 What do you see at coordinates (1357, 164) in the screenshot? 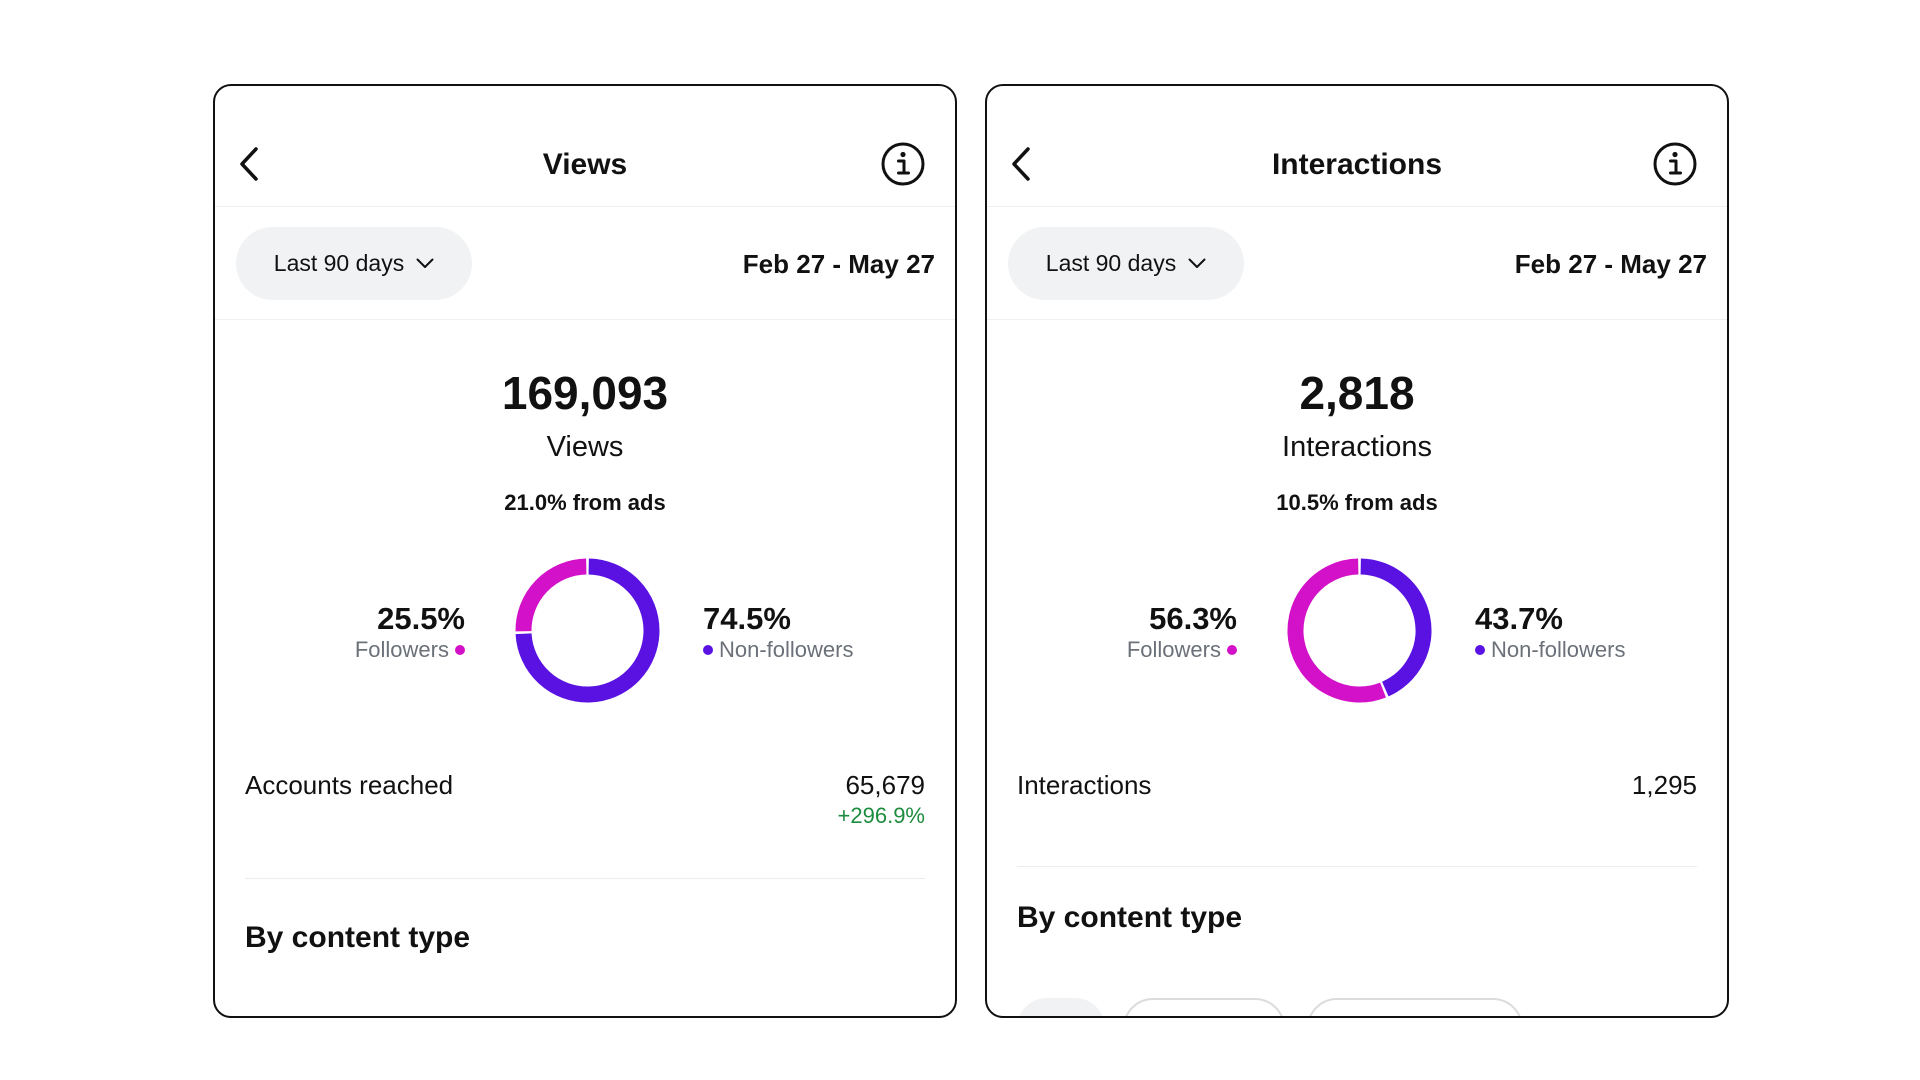
I see `page-title: Interactions` at bounding box center [1357, 164].